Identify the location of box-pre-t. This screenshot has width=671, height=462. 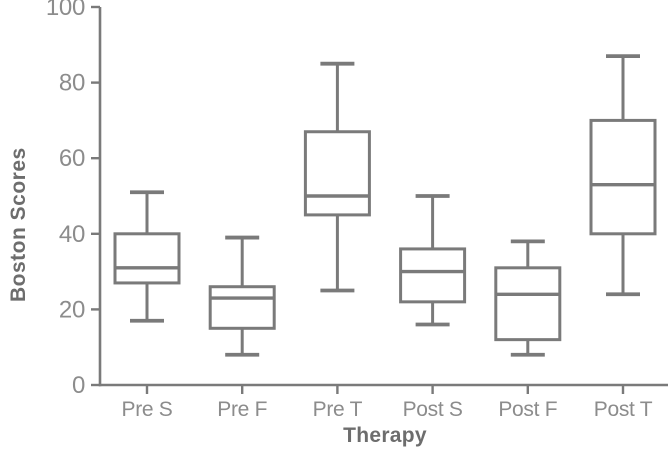
(337, 173).